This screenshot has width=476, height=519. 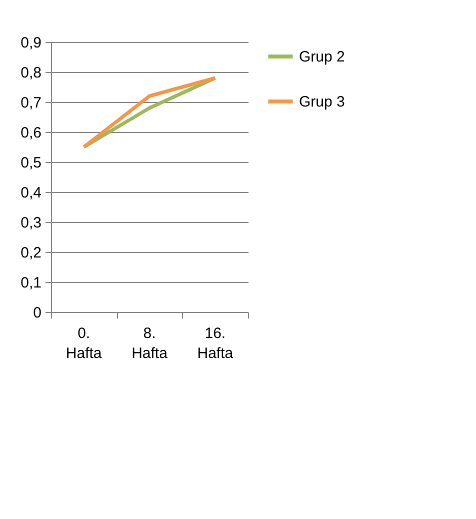 What do you see at coordinates (31, 253) in the screenshot?
I see `y-tick-label: 0,2` at bounding box center [31, 253].